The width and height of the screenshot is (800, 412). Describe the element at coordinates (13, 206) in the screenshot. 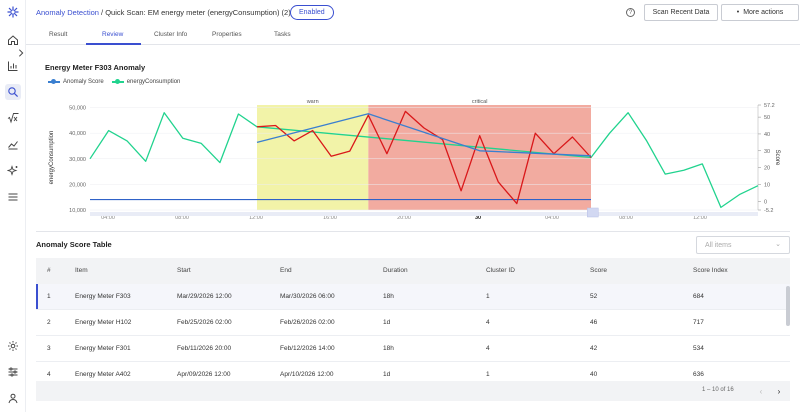

I see `sidebar` at that location.